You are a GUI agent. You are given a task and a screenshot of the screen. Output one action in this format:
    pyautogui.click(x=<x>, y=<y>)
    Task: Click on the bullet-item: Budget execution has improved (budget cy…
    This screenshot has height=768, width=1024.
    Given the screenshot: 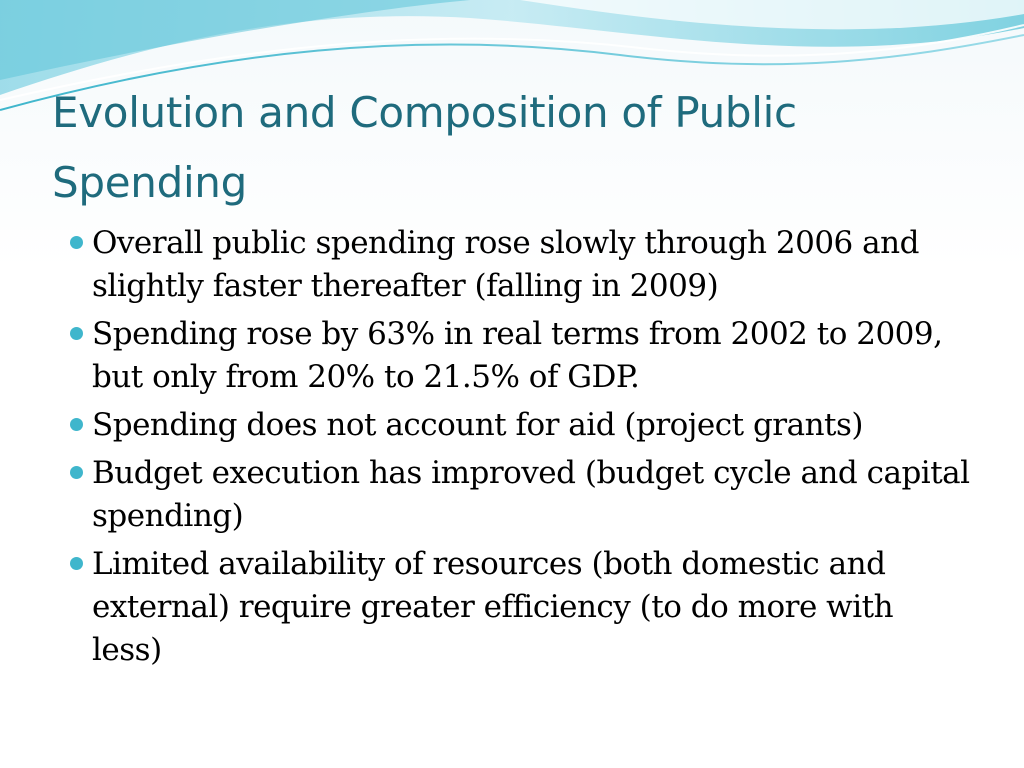 What is the action you would take?
    pyautogui.click(x=521, y=495)
    